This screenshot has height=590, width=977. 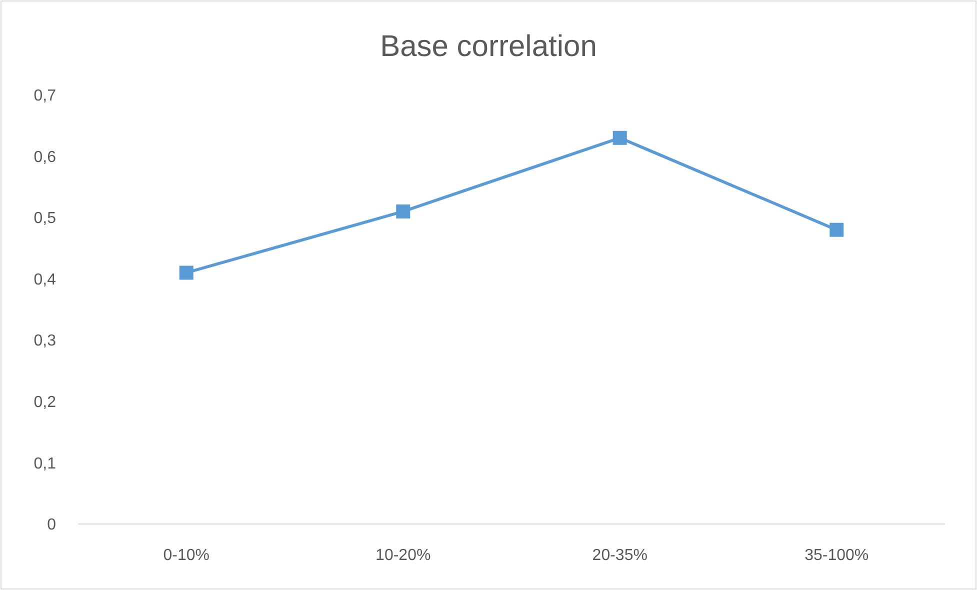 I want to click on y-tick-label: 0,3, so click(x=45, y=341).